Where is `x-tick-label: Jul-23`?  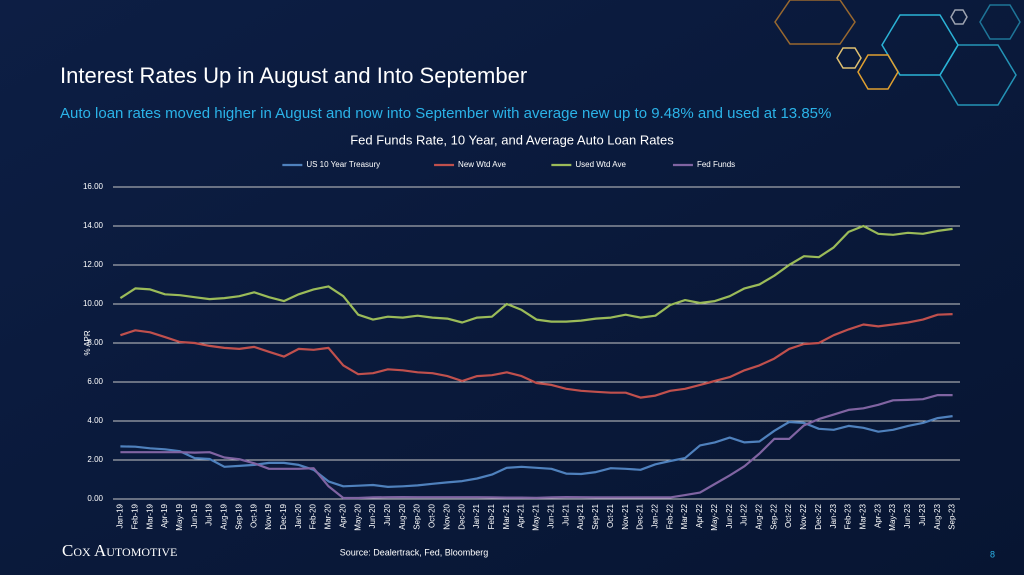
x-tick-label: Jul-23 is located at coordinates (922, 514).